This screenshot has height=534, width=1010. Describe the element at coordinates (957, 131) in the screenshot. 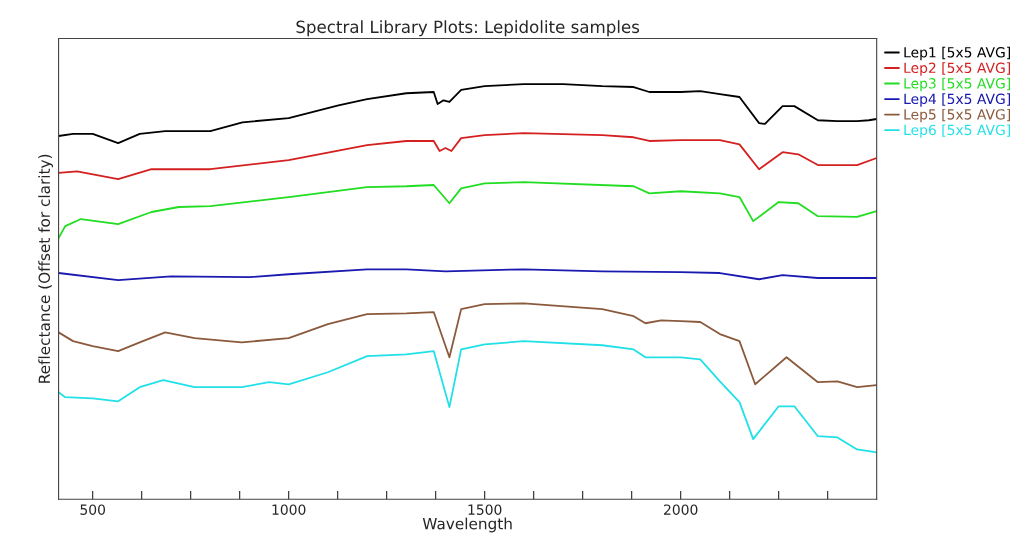

I see `legend-label: Lep6 [5x5 AVG]` at that location.